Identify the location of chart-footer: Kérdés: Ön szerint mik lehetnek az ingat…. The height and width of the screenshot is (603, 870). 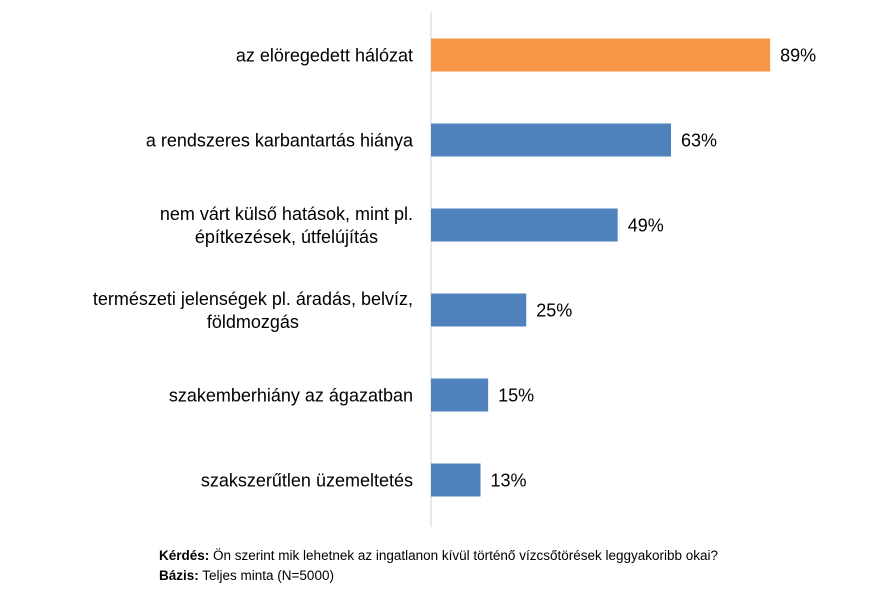
(438, 566).